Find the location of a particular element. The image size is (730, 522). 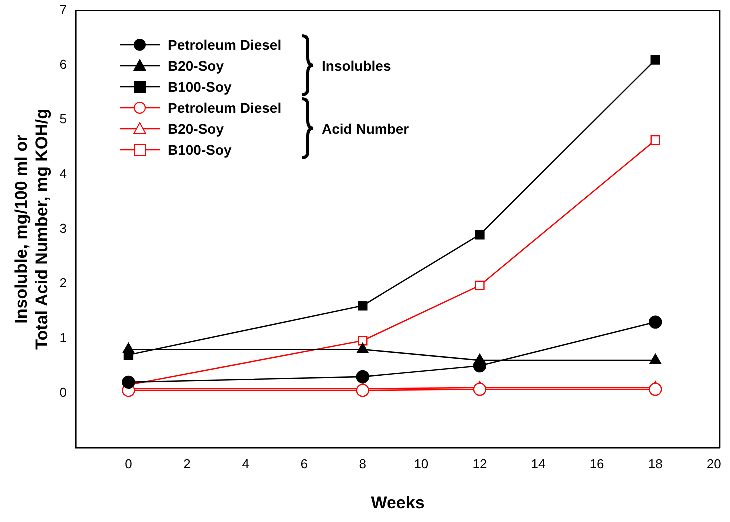

x-tick-label: 0 is located at coordinates (128, 464).